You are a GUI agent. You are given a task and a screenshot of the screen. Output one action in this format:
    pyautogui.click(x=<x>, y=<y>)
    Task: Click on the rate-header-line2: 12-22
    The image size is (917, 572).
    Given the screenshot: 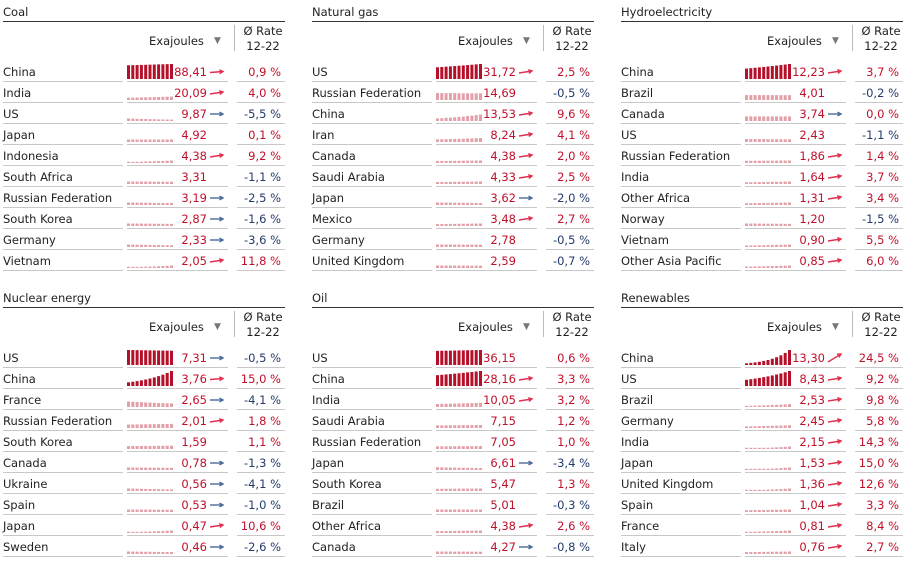 What is the action you would take?
    pyautogui.click(x=263, y=46)
    